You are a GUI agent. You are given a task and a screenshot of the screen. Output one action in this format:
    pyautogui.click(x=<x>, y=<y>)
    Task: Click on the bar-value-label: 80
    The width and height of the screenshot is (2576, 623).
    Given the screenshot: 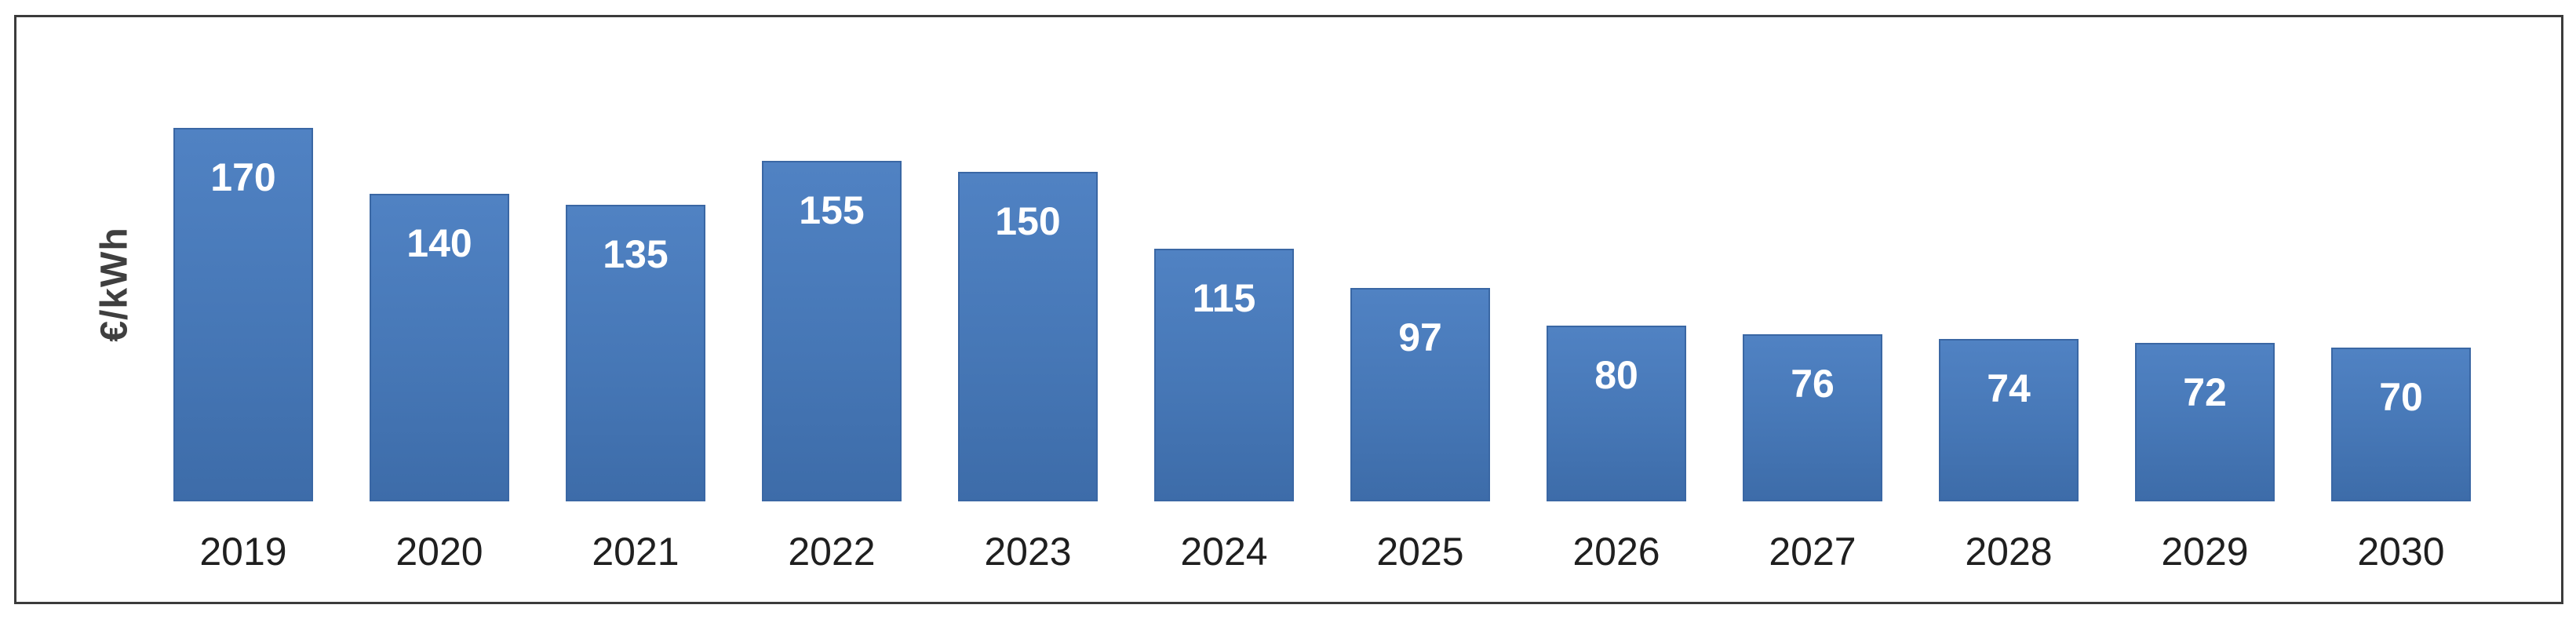 What is the action you would take?
    pyautogui.click(x=1616, y=375)
    